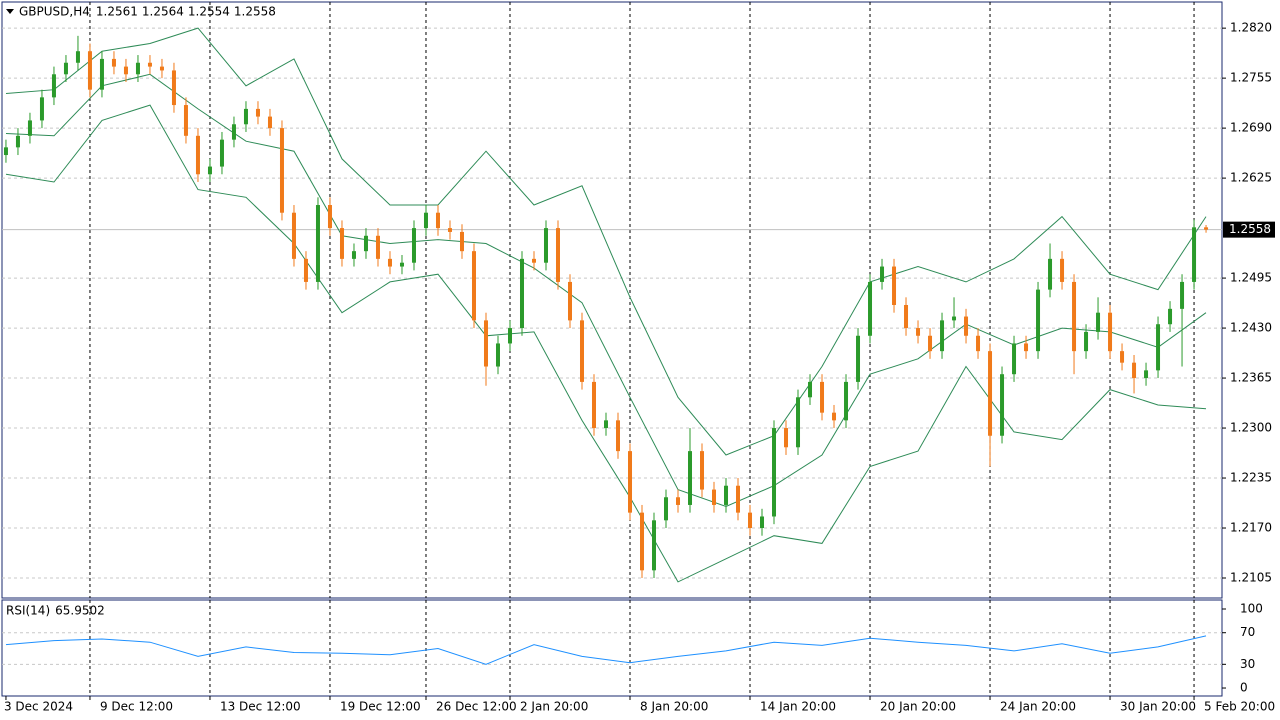 Image resolution: width=1280 pixels, height=720 pixels. Describe the element at coordinates (38, 707) in the screenshot. I see `x-tick-label: 3 Dec 2024` at that location.